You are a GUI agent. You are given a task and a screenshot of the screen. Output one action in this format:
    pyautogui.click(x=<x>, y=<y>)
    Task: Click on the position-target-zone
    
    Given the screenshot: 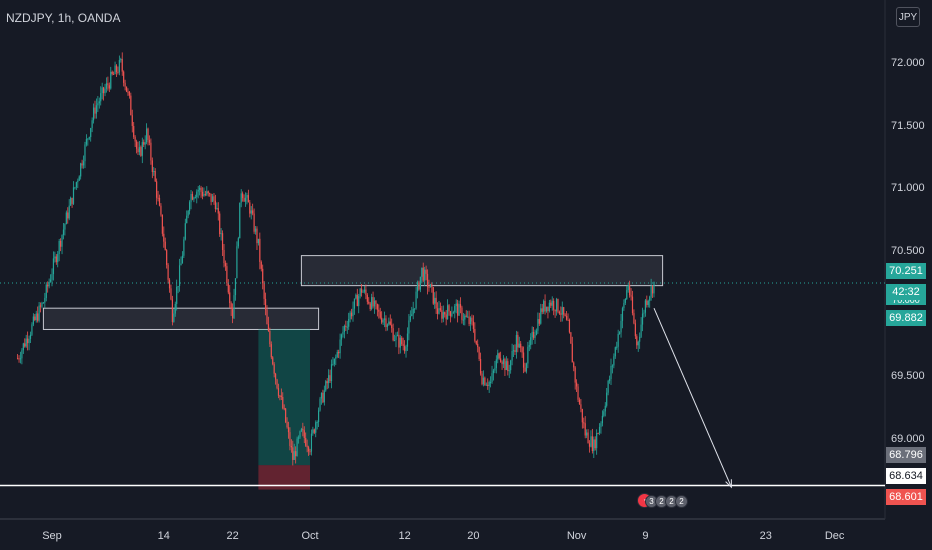 What is the action you would take?
    pyautogui.click(x=284, y=397)
    